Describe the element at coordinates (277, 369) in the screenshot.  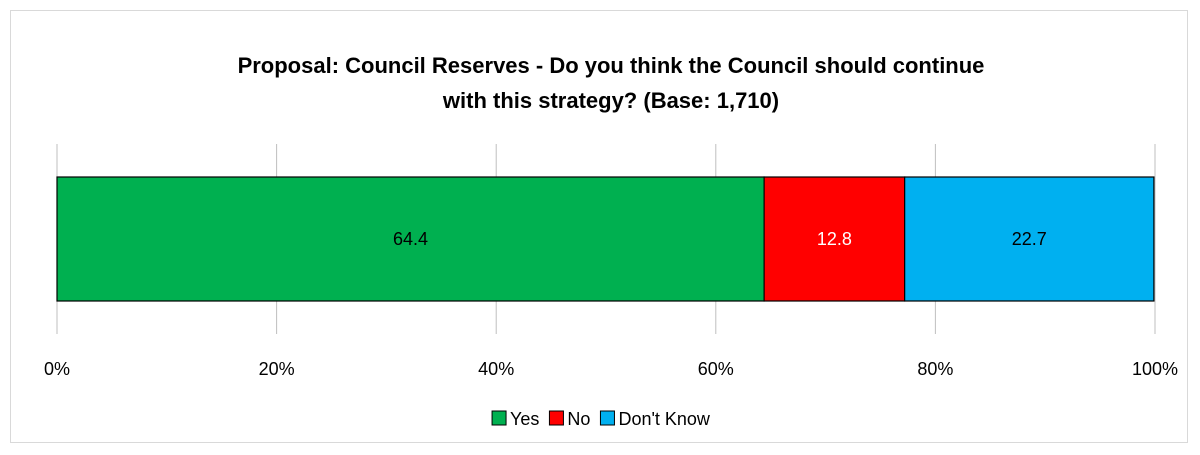
I see `x-tick-label: 20%` at that location.